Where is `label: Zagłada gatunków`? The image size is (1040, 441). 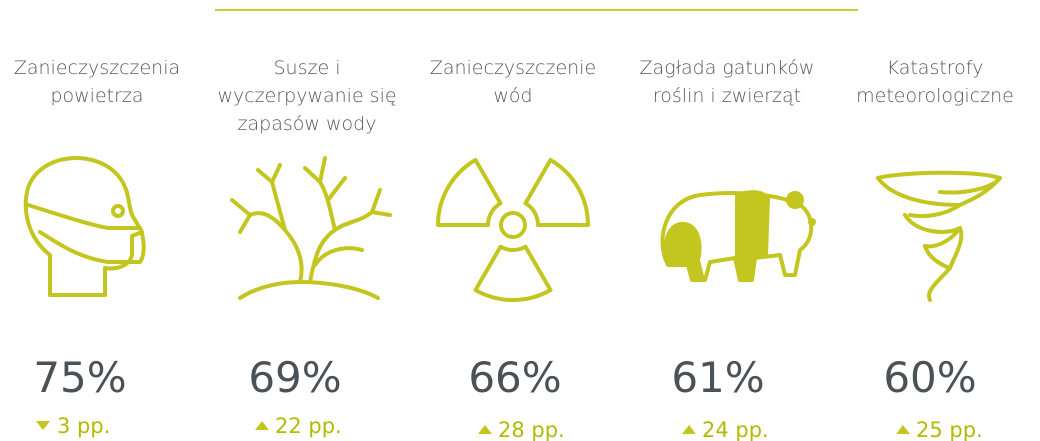
label: Zagłada gatunków is located at coordinates (727, 68).